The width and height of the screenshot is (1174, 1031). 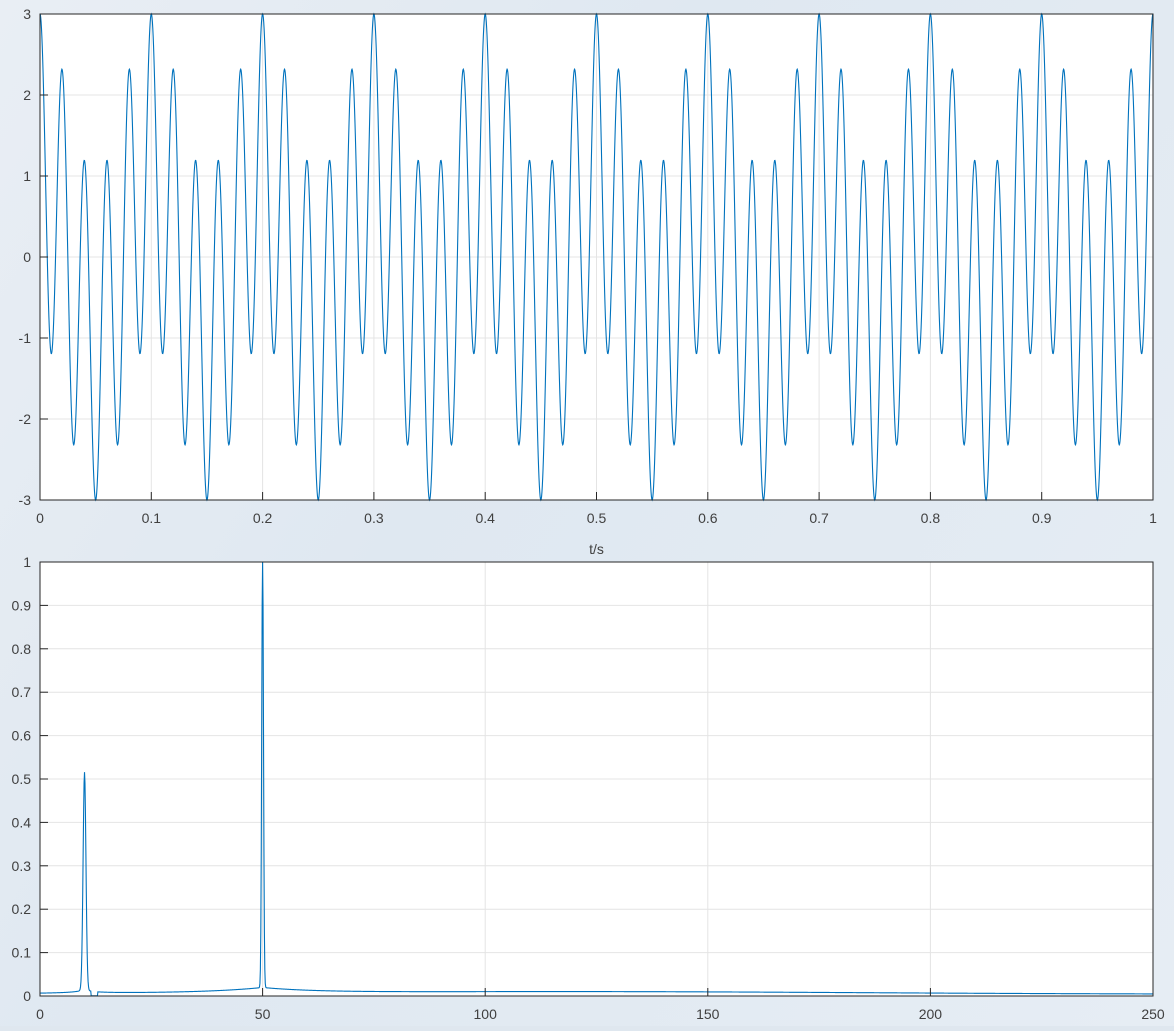 What do you see at coordinates (1153, 518) in the screenshot?
I see `x-tick-label: 1` at bounding box center [1153, 518].